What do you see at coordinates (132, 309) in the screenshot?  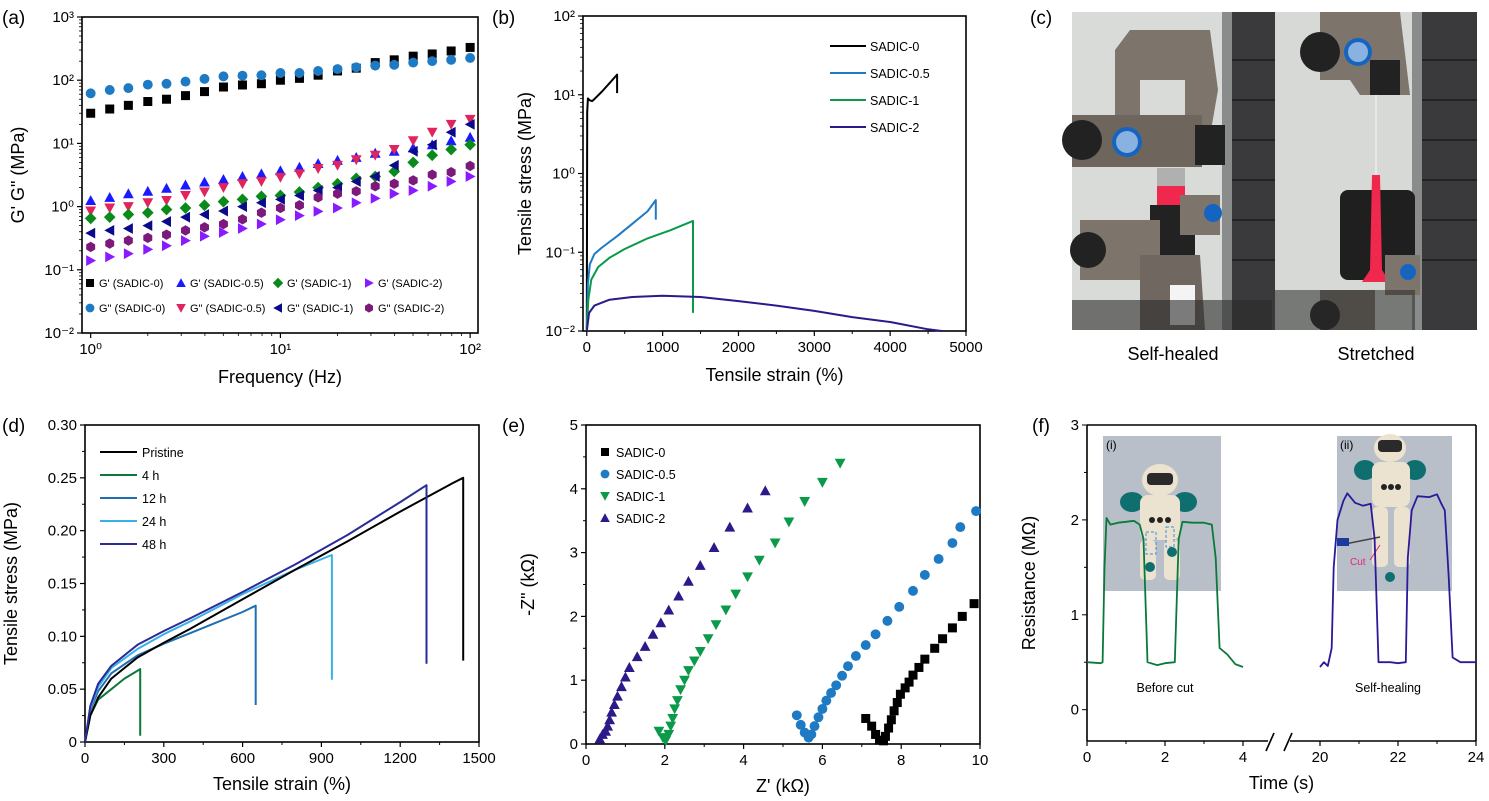 I see `legend-label: G" (SADIC-0)` at bounding box center [132, 309].